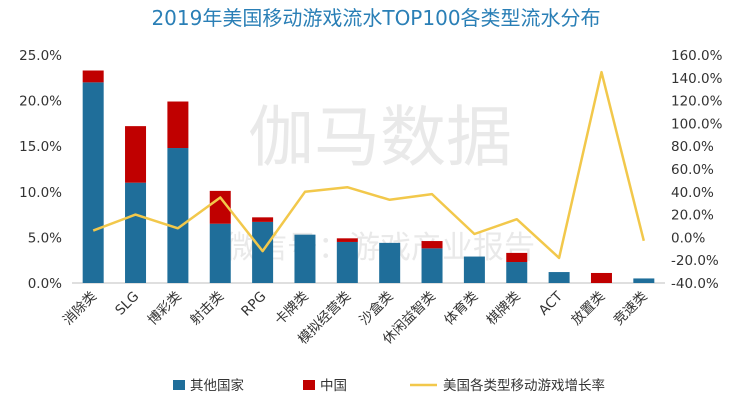 The width and height of the screenshot is (750, 403). Describe the element at coordinates (40, 56) in the screenshot. I see `y-left-tick-label: 25.0%` at that location.